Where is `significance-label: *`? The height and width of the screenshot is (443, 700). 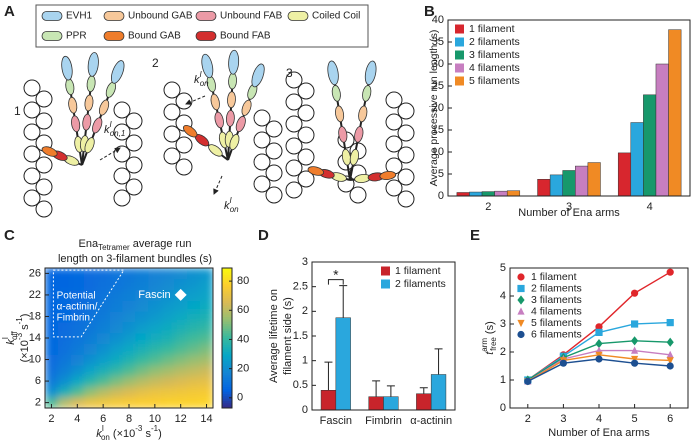
significance-label: * is located at coordinates (336, 274).